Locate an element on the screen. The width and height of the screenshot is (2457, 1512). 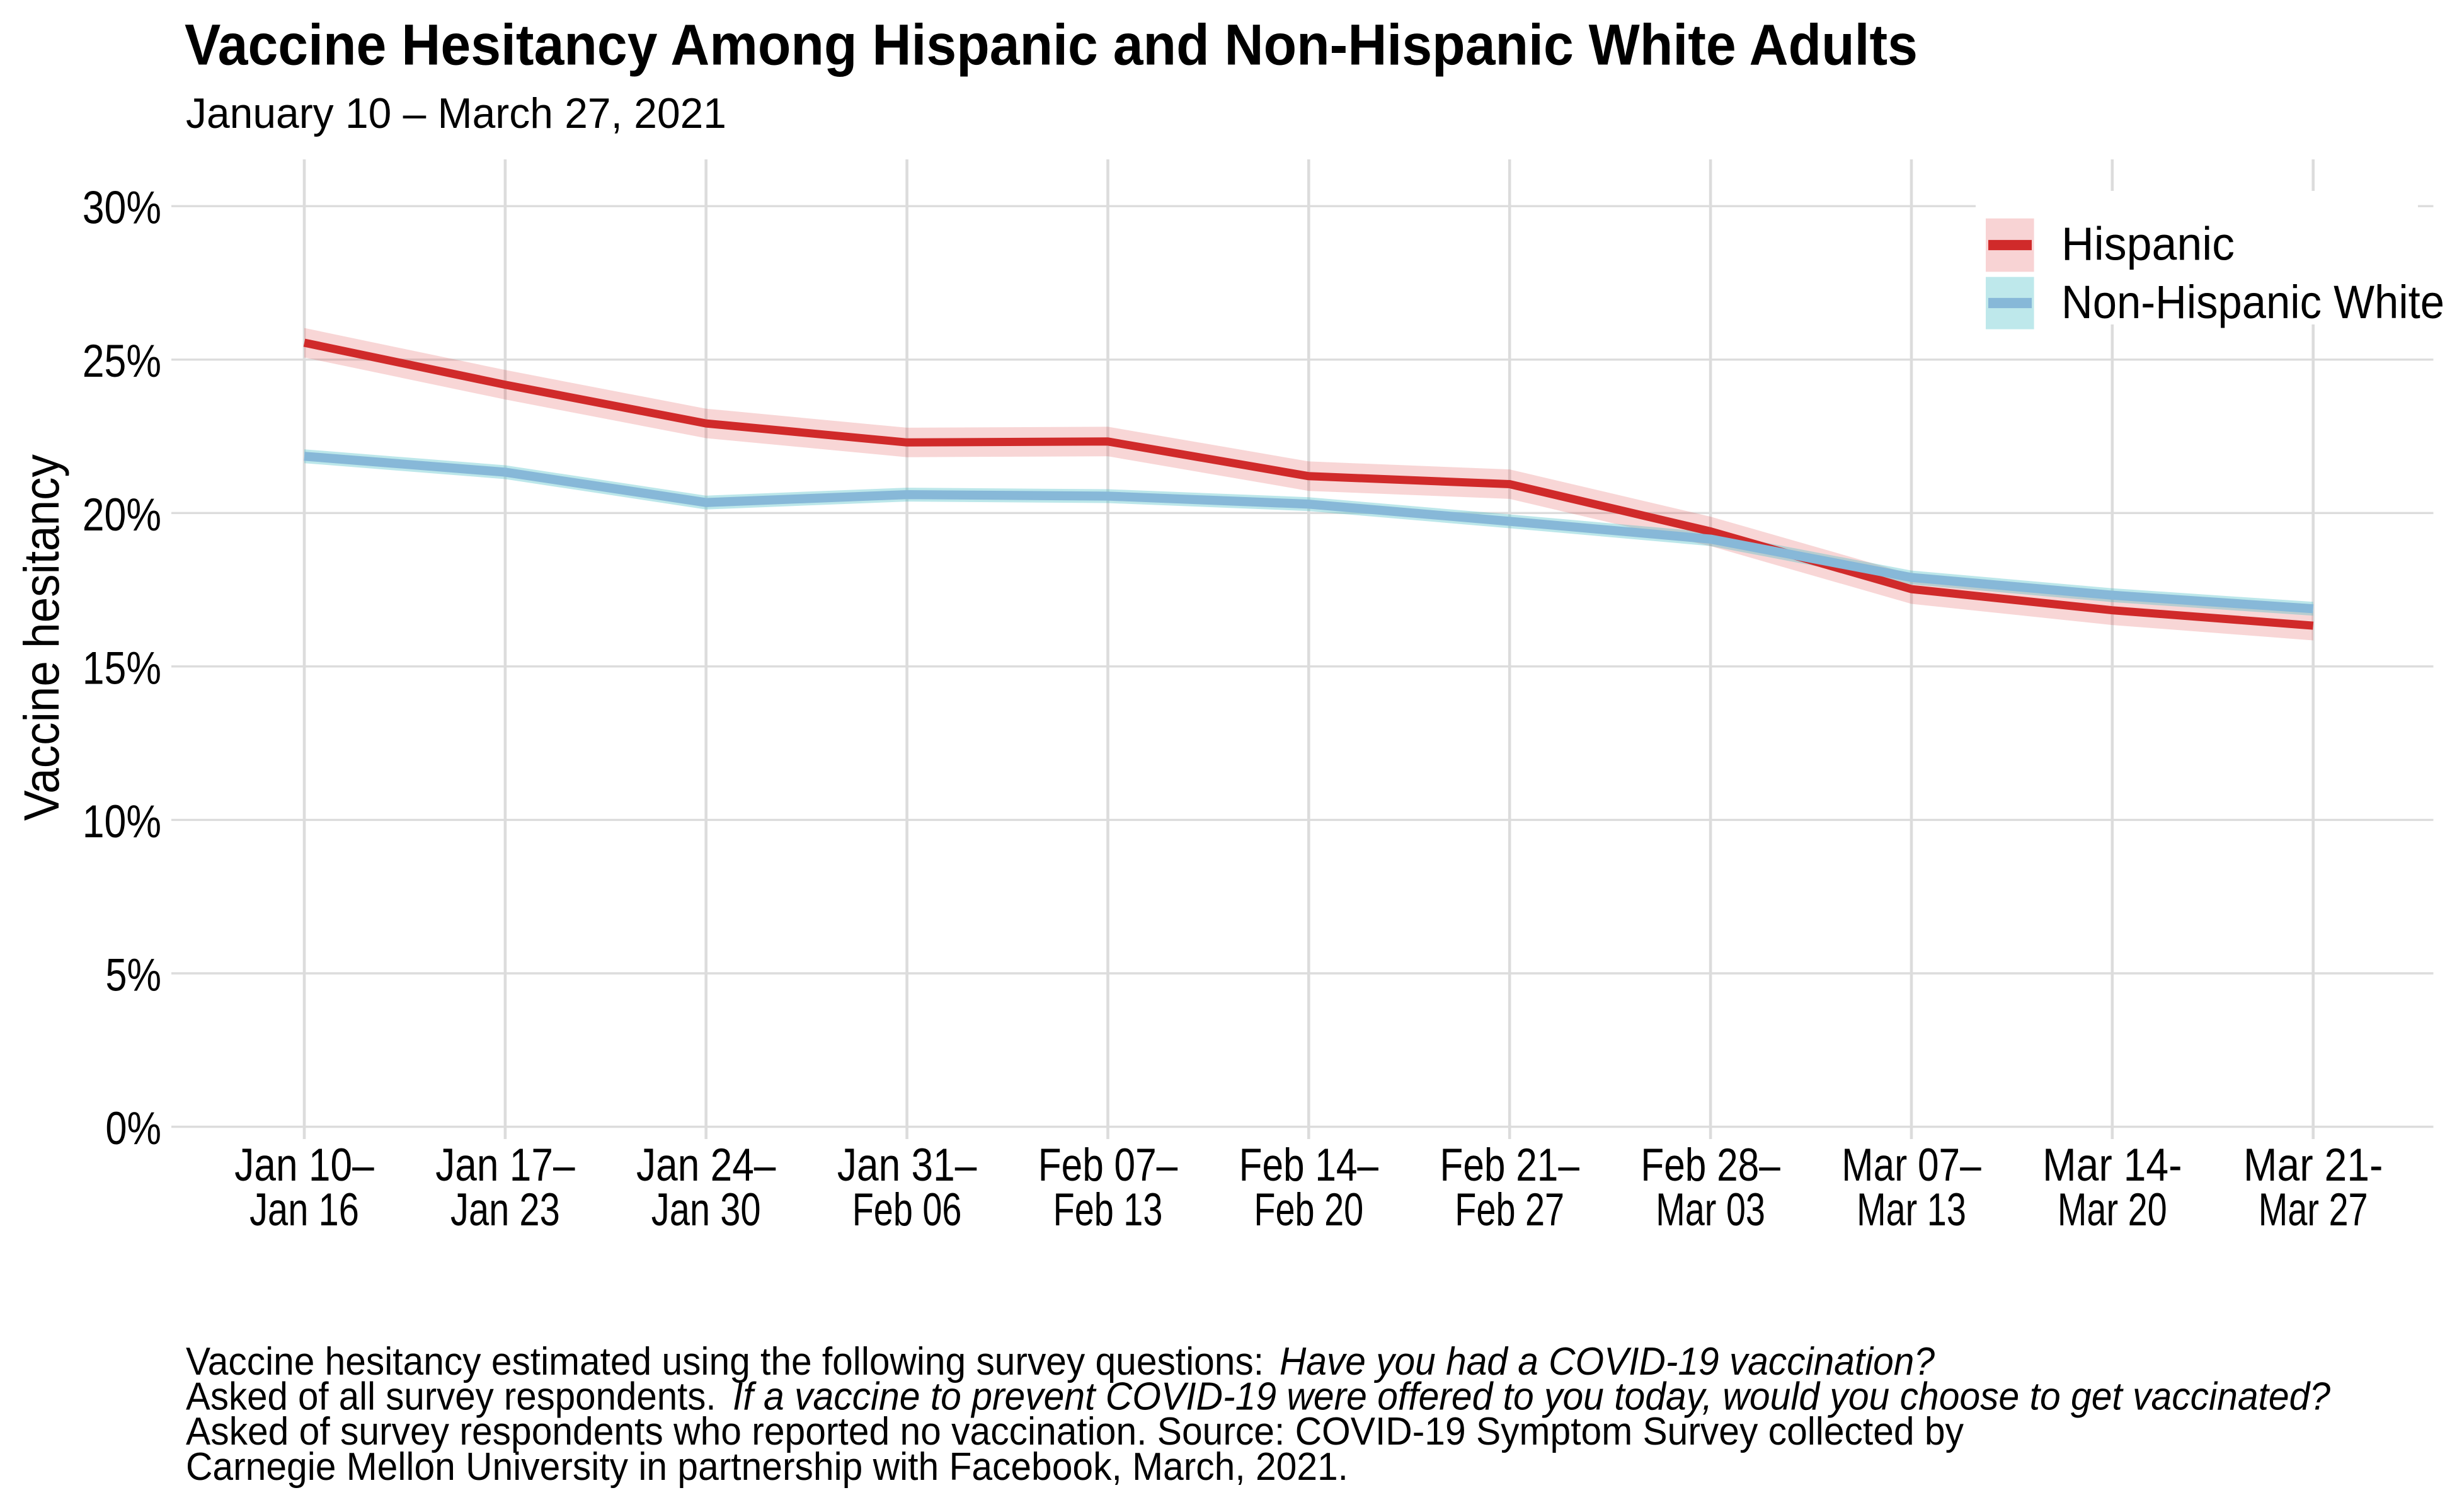
svg-text: Mar 07– is located at coordinates (1911, 1165).